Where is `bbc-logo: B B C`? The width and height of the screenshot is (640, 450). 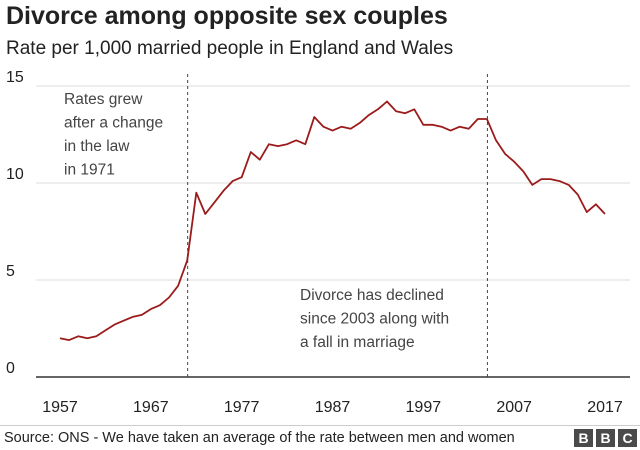 bbc-logo: B B C is located at coordinates (605, 438).